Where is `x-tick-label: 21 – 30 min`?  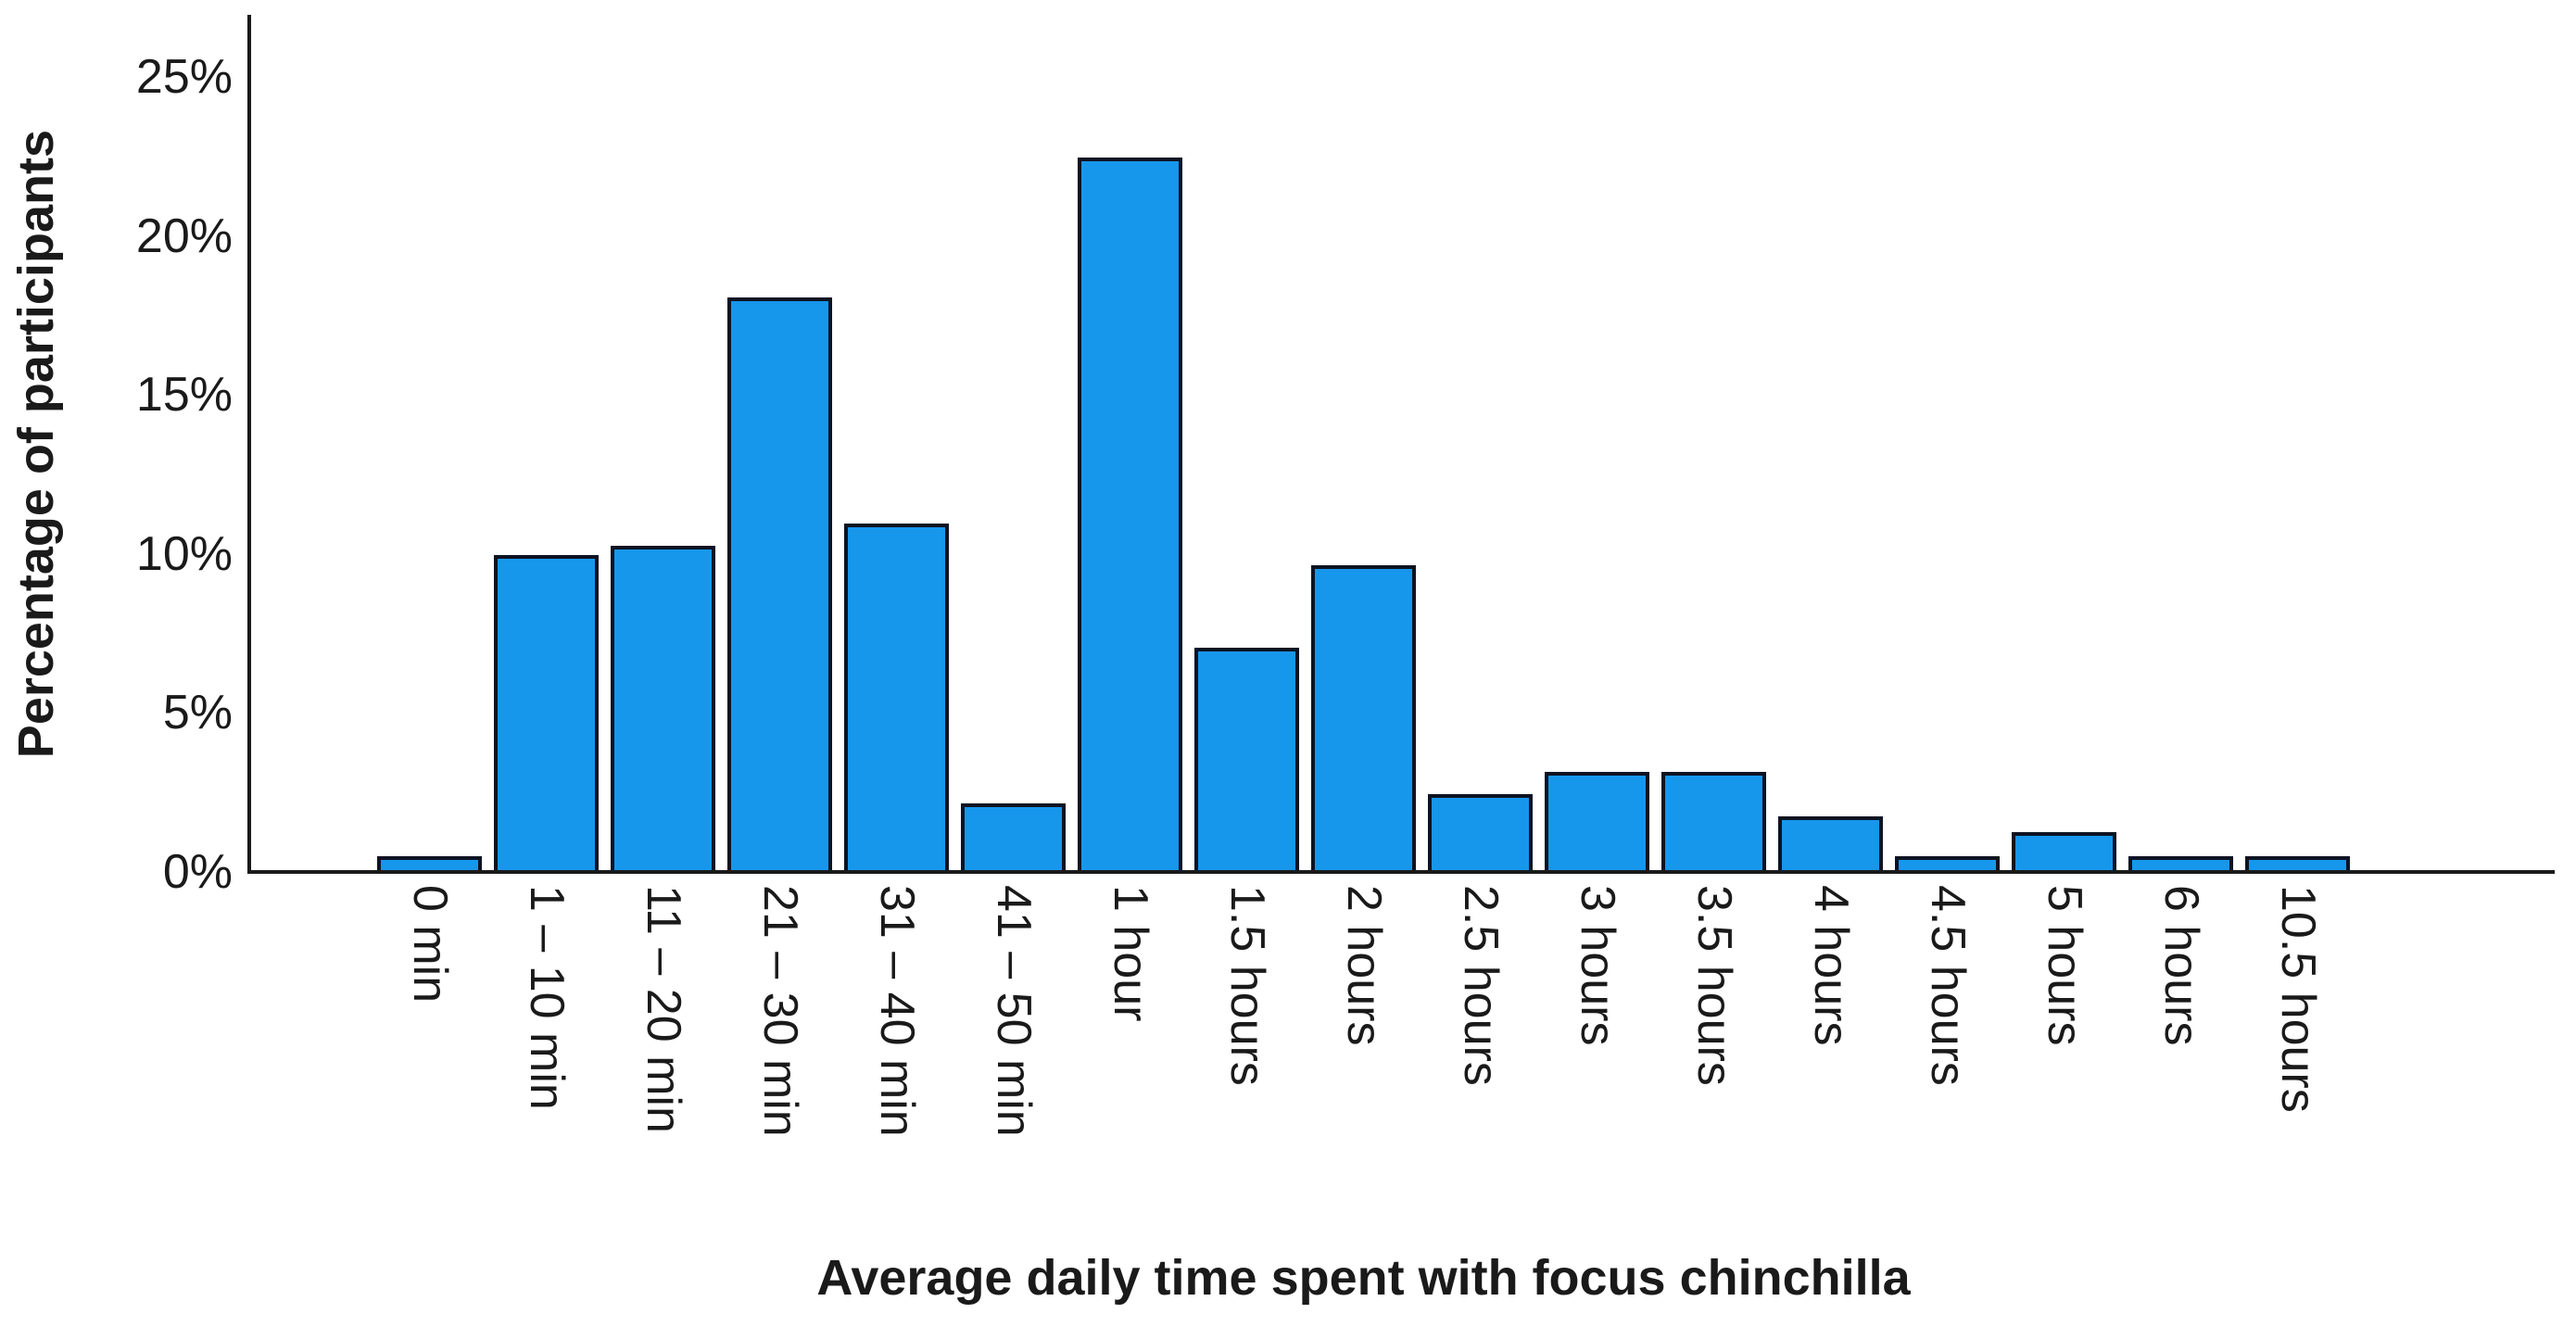
x-tick-label: 21 – 30 min is located at coordinates (780, 1011).